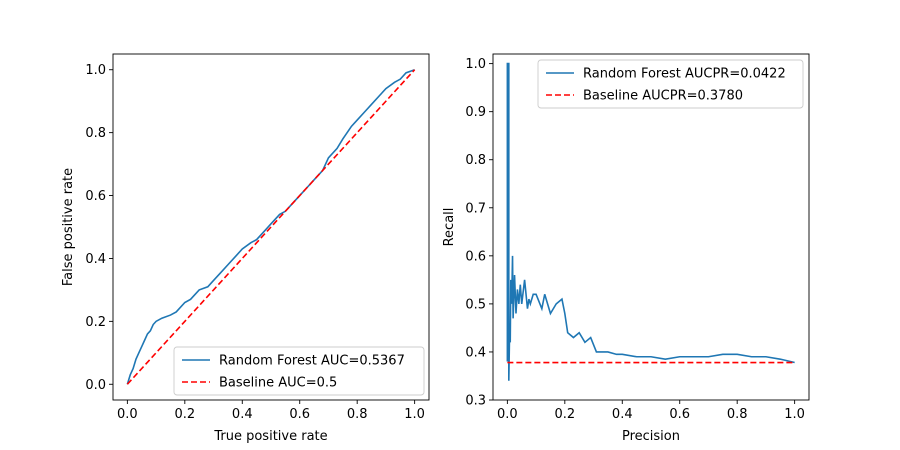 This screenshot has width=900, height=450. What do you see at coordinates (270, 436) in the screenshot?
I see `x-axis-label: True positive rate` at bounding box center [270, 436].